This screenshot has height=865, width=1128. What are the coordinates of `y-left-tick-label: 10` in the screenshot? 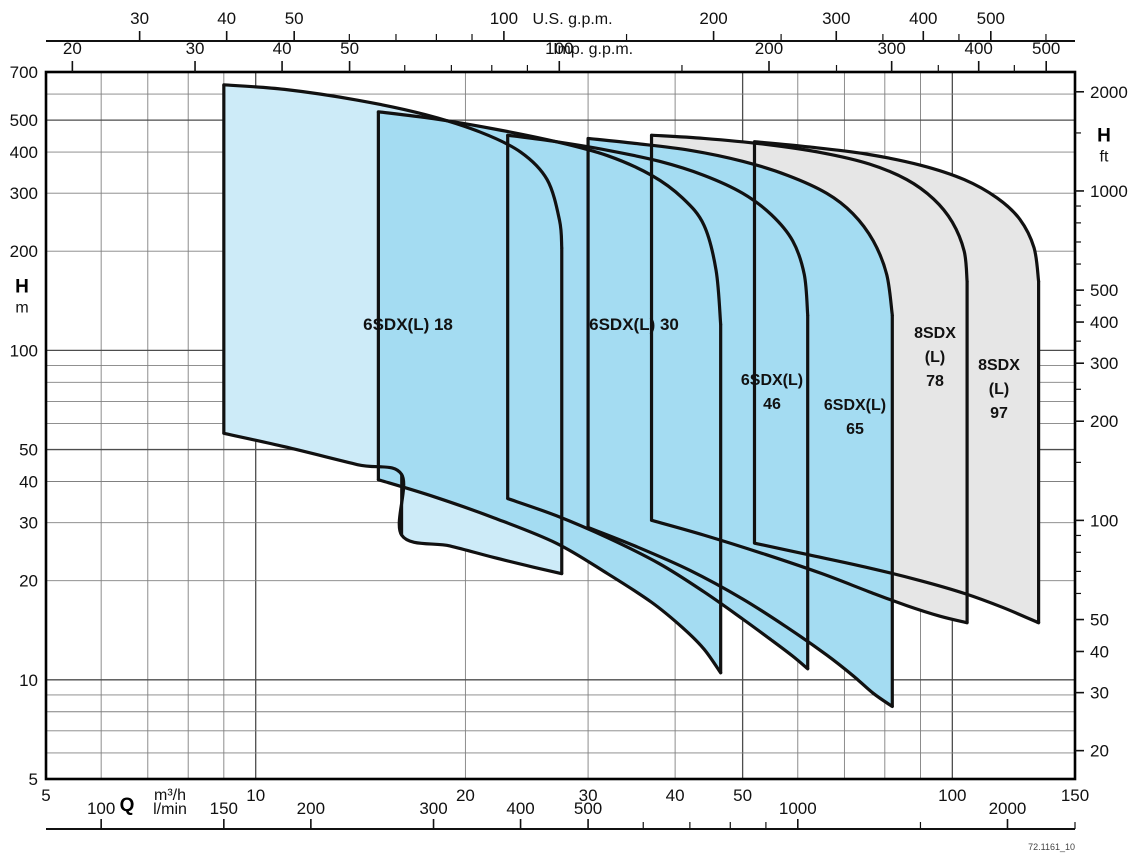 It's located at (28, 680).